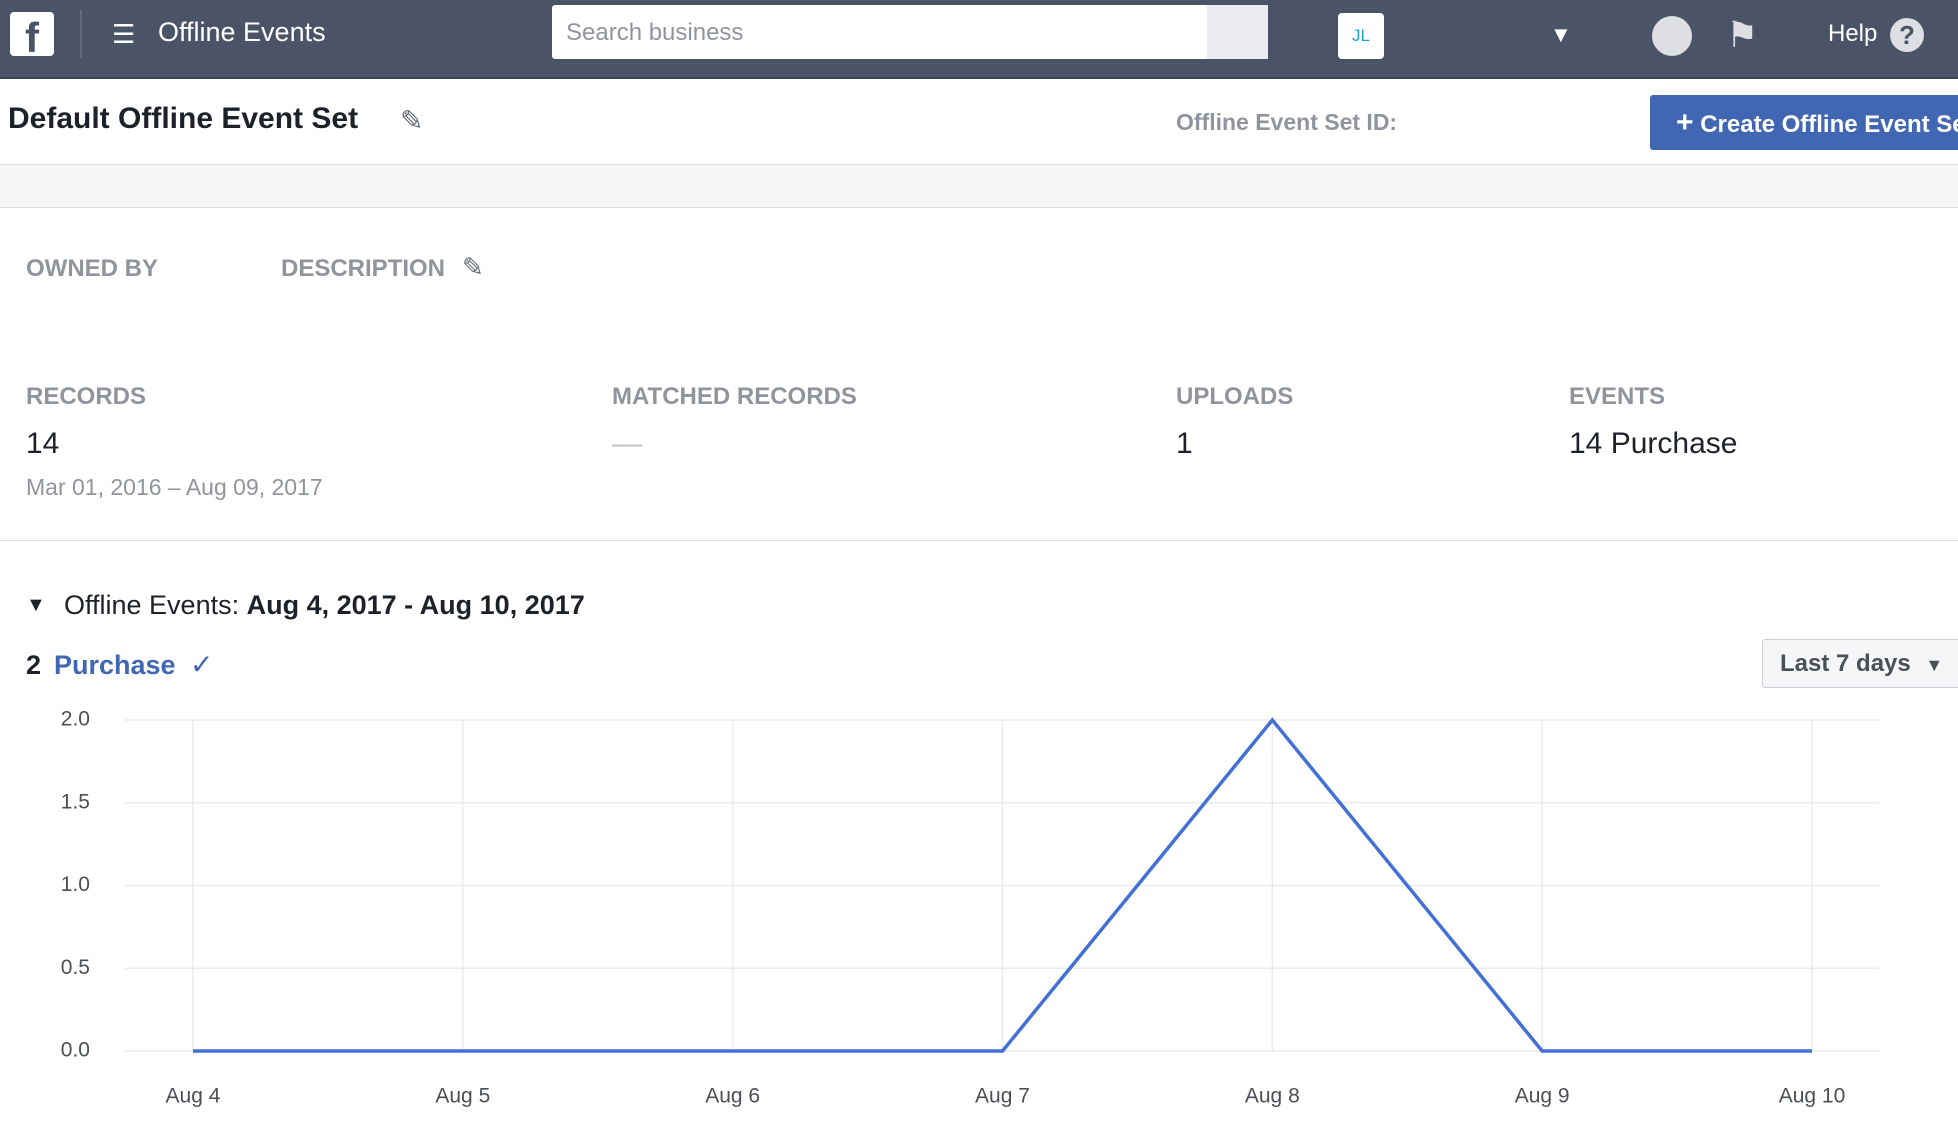  What do you see at coordinates (1617, 396) in the screenshot?
I see `stat-label: EVENTS` at bounding box center [1617, 396].